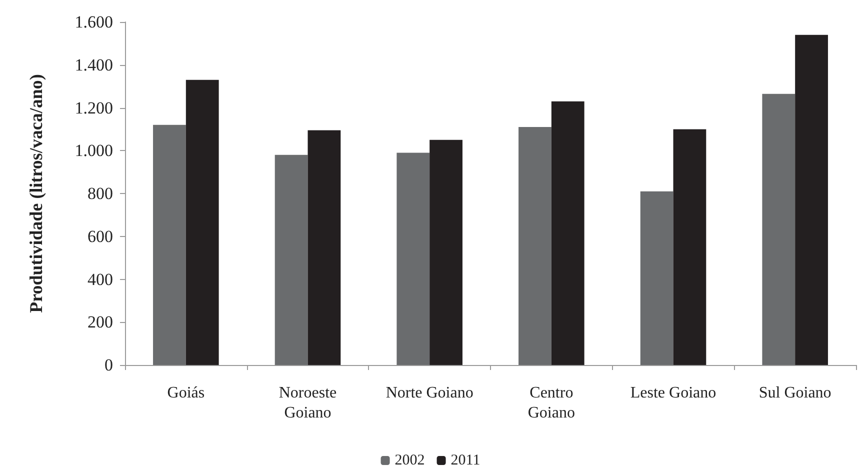  I want to click on x-tick-label: Sul Goiano, so click(795, 393).